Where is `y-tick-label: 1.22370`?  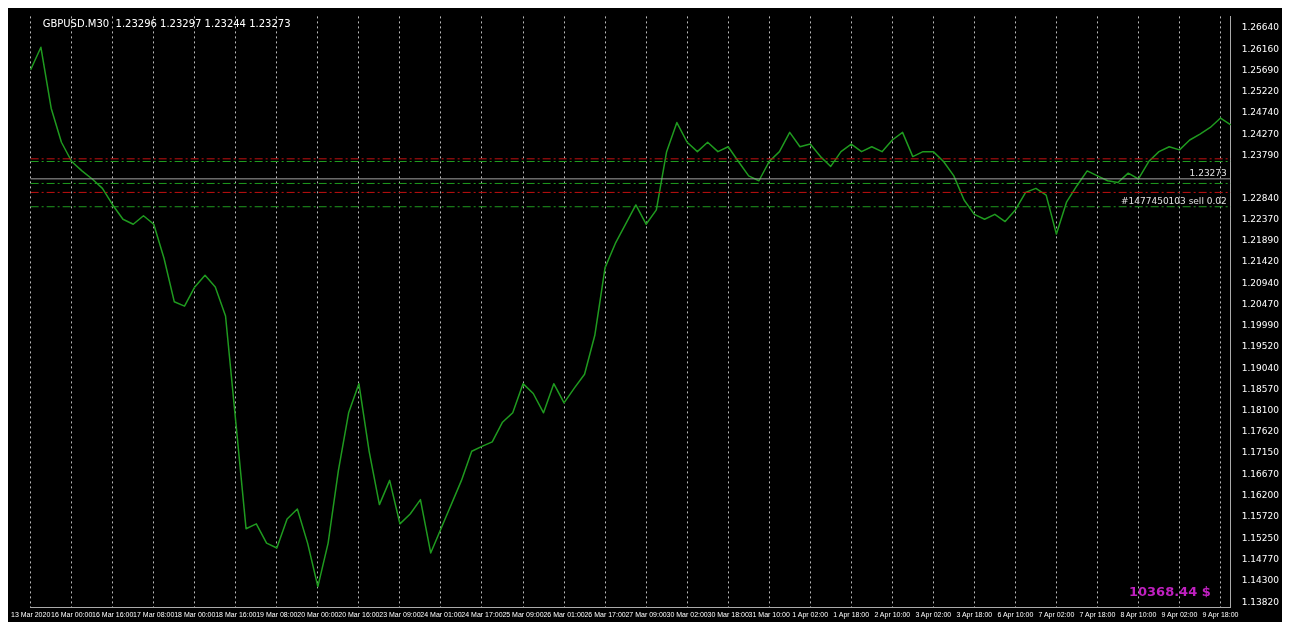 y-tick-label: 1.22370 is located at coordinates (1260, 218).